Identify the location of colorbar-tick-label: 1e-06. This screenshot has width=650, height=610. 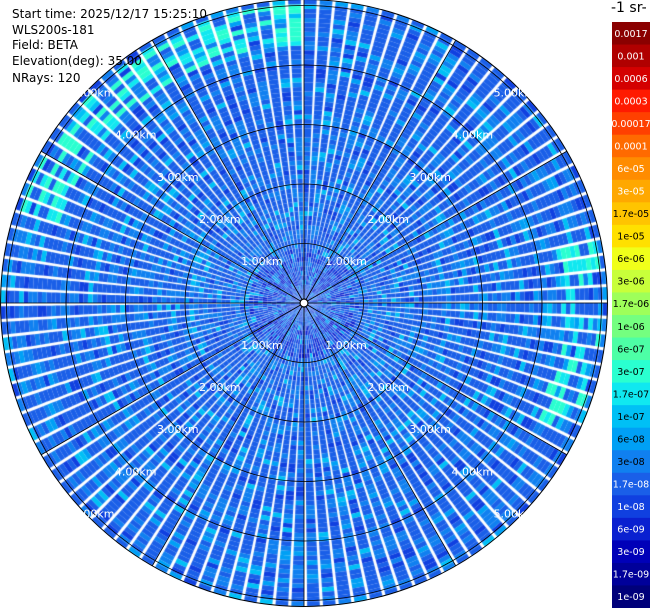
(630, 327).